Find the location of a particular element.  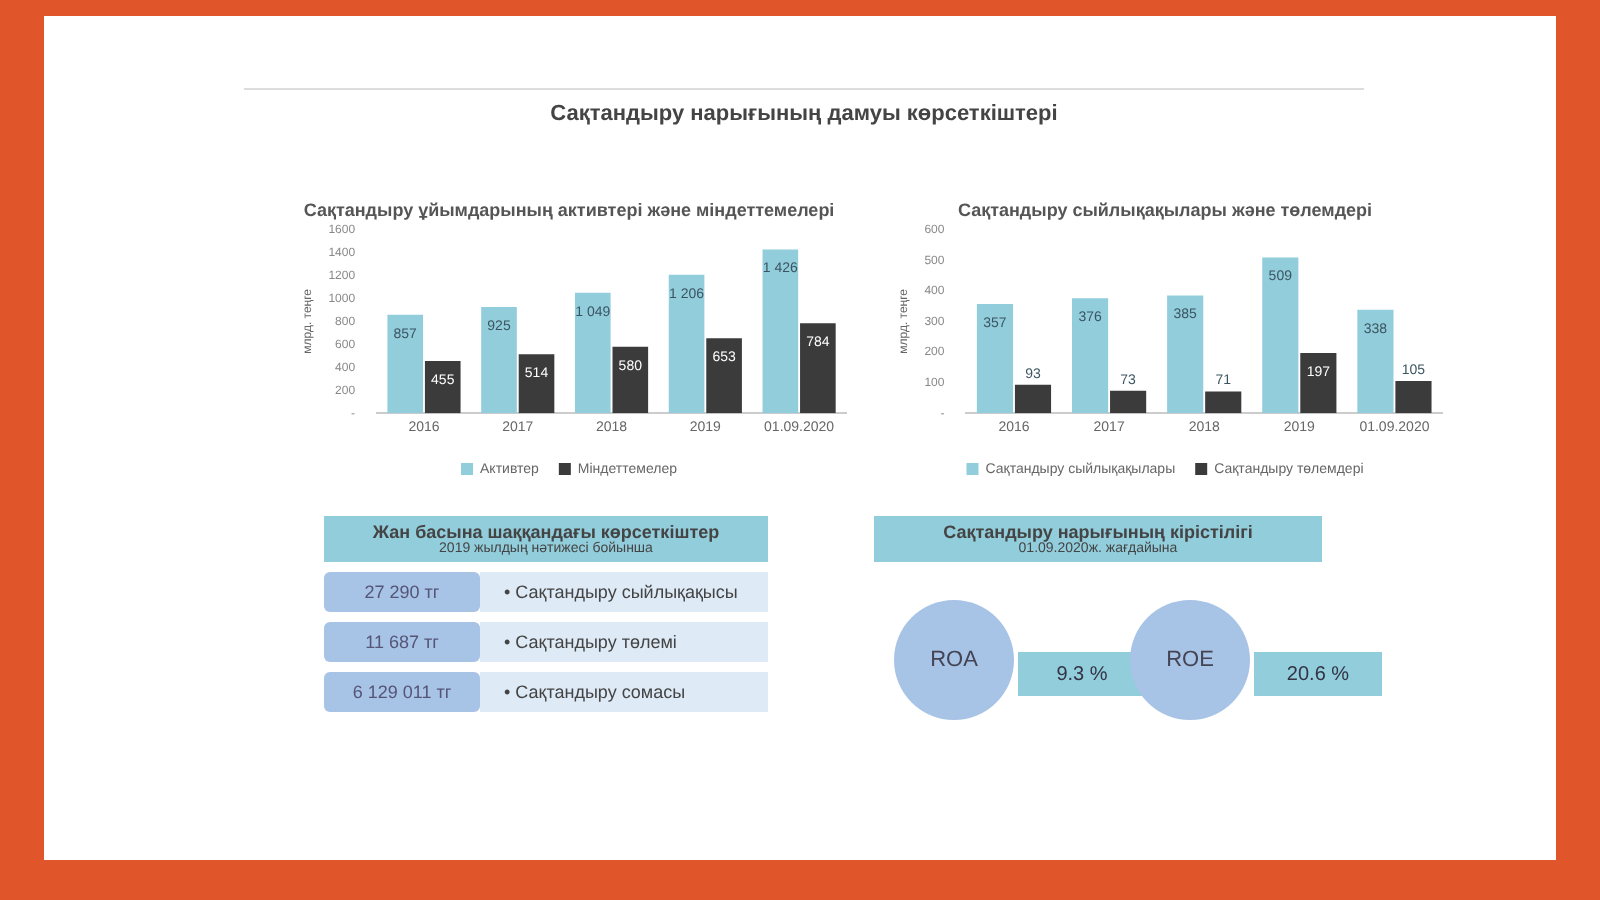

category-label: • Сақтандыру сыйлықақысы is located at coordinates (624, 592).